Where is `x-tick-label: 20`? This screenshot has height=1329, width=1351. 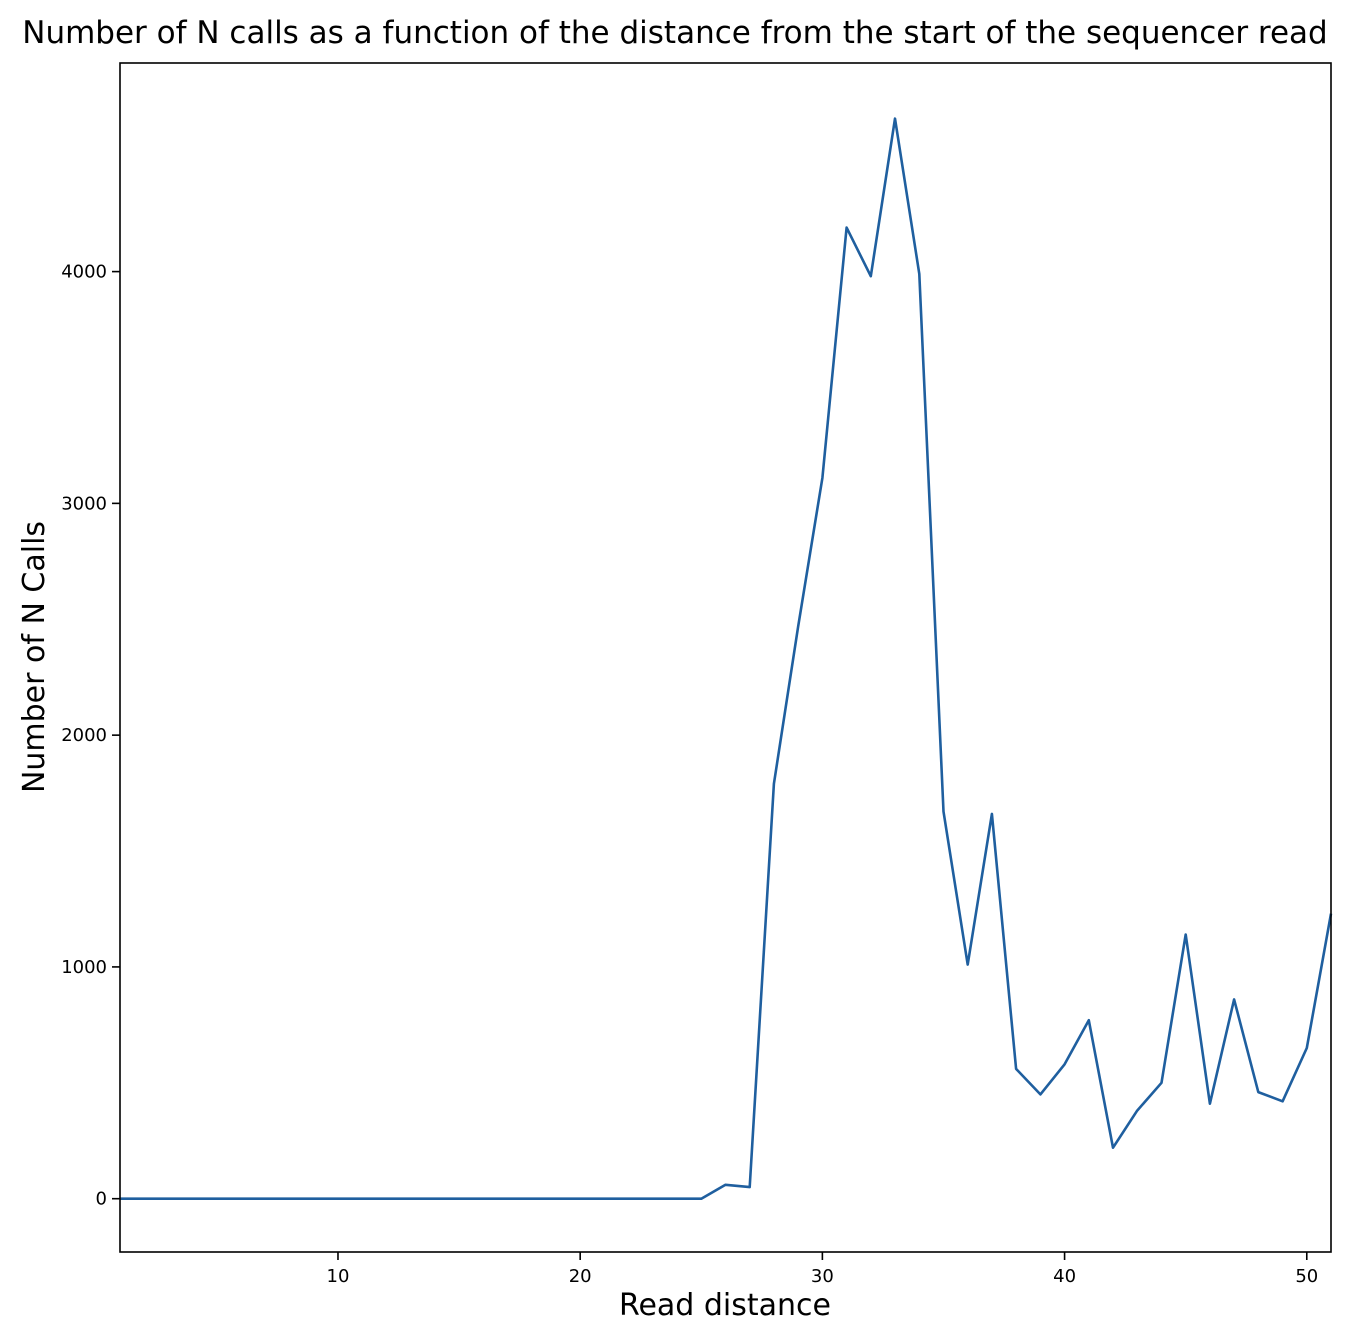 x-tick-label: 20 is located at coordinates (580, 1276).